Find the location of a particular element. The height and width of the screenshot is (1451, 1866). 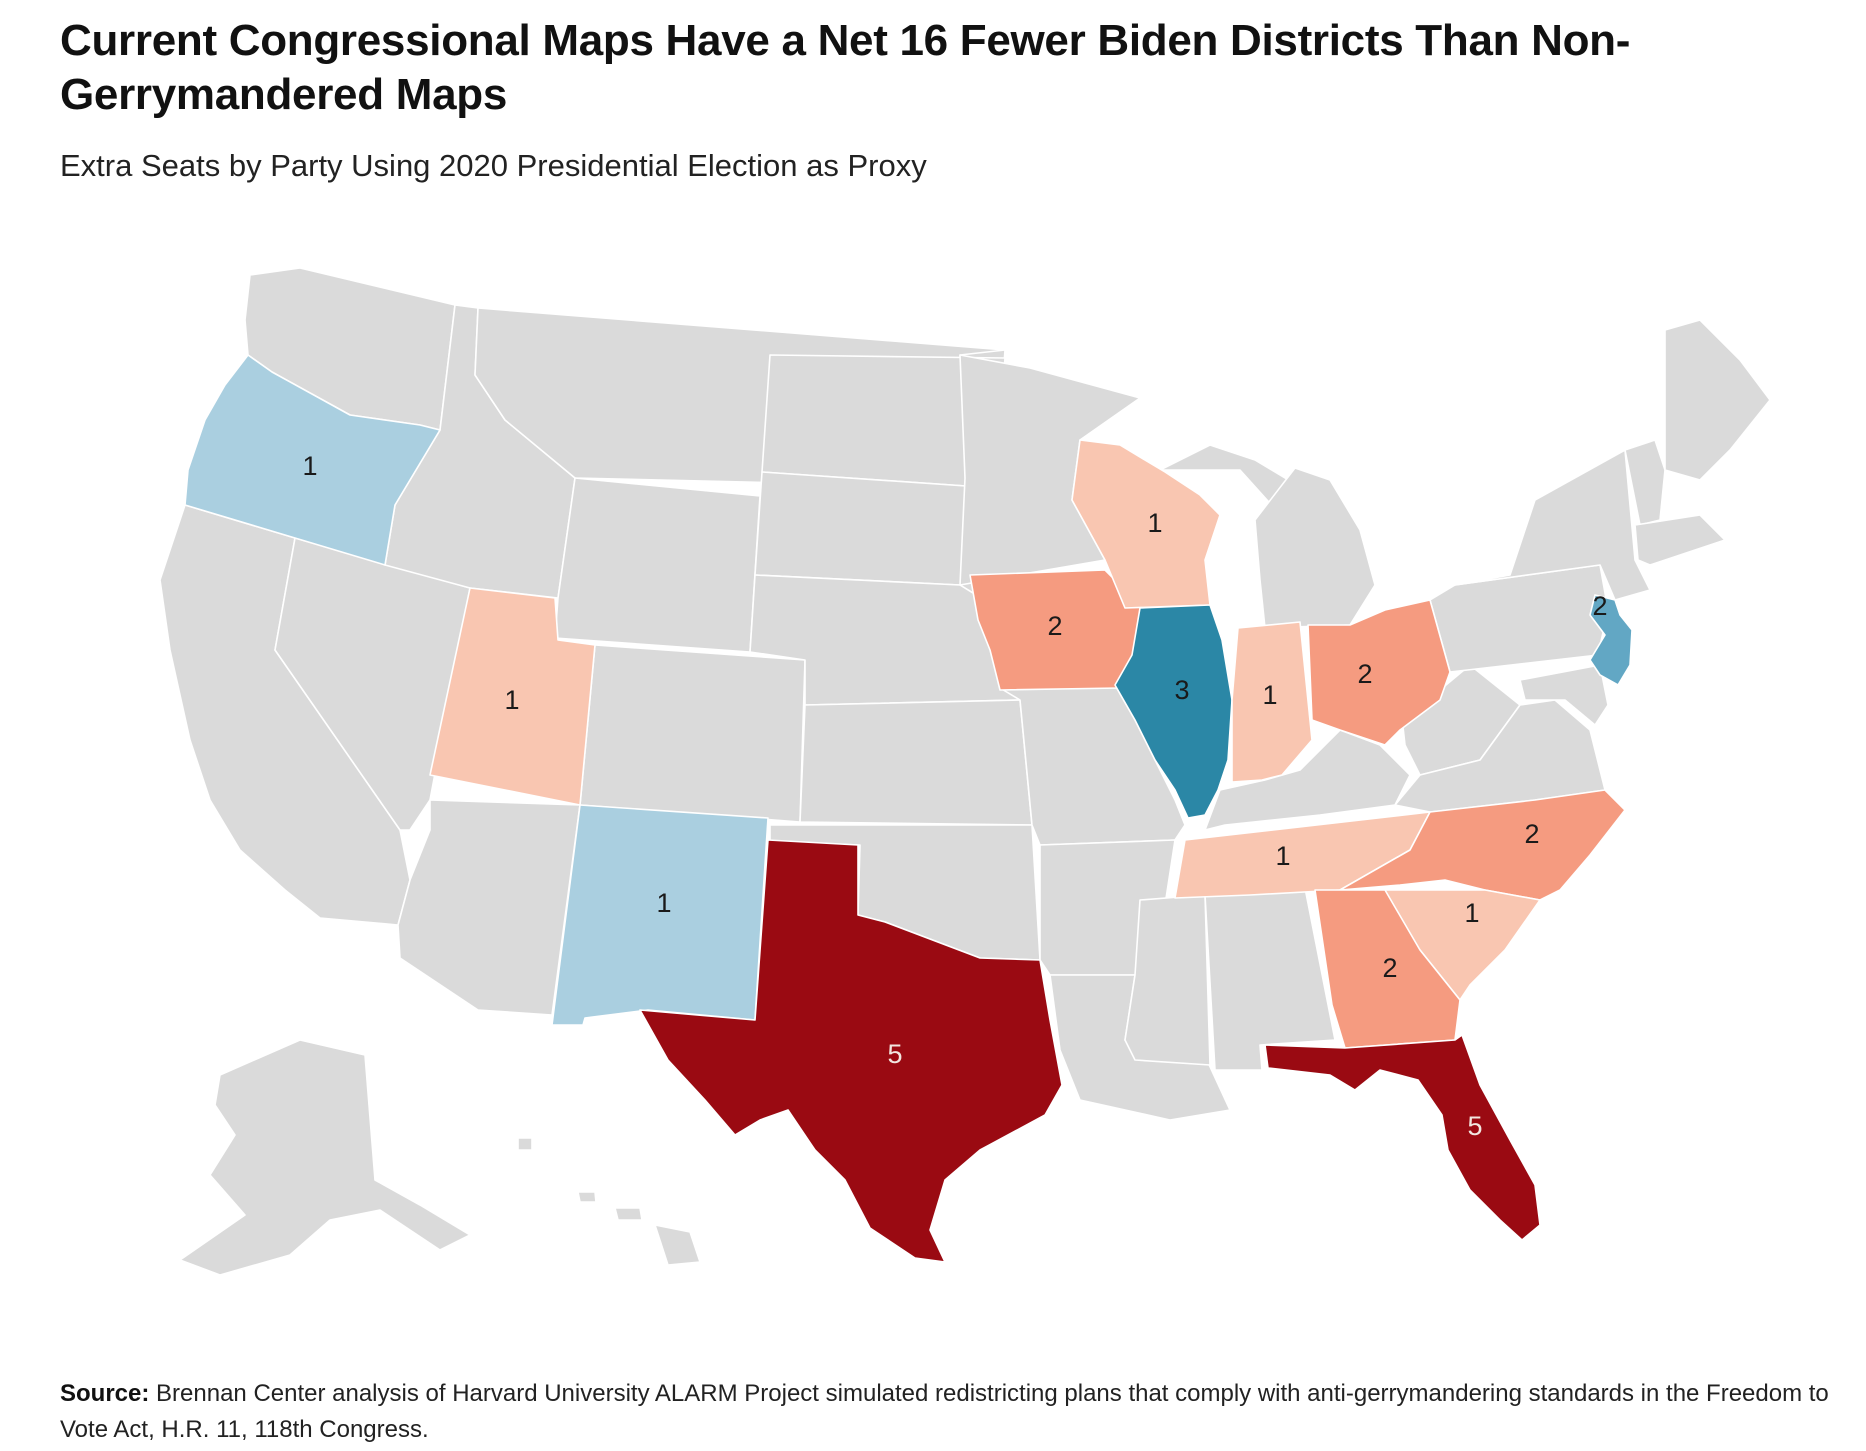

seat-label-or: 1 is located at coordinates (309, 466).